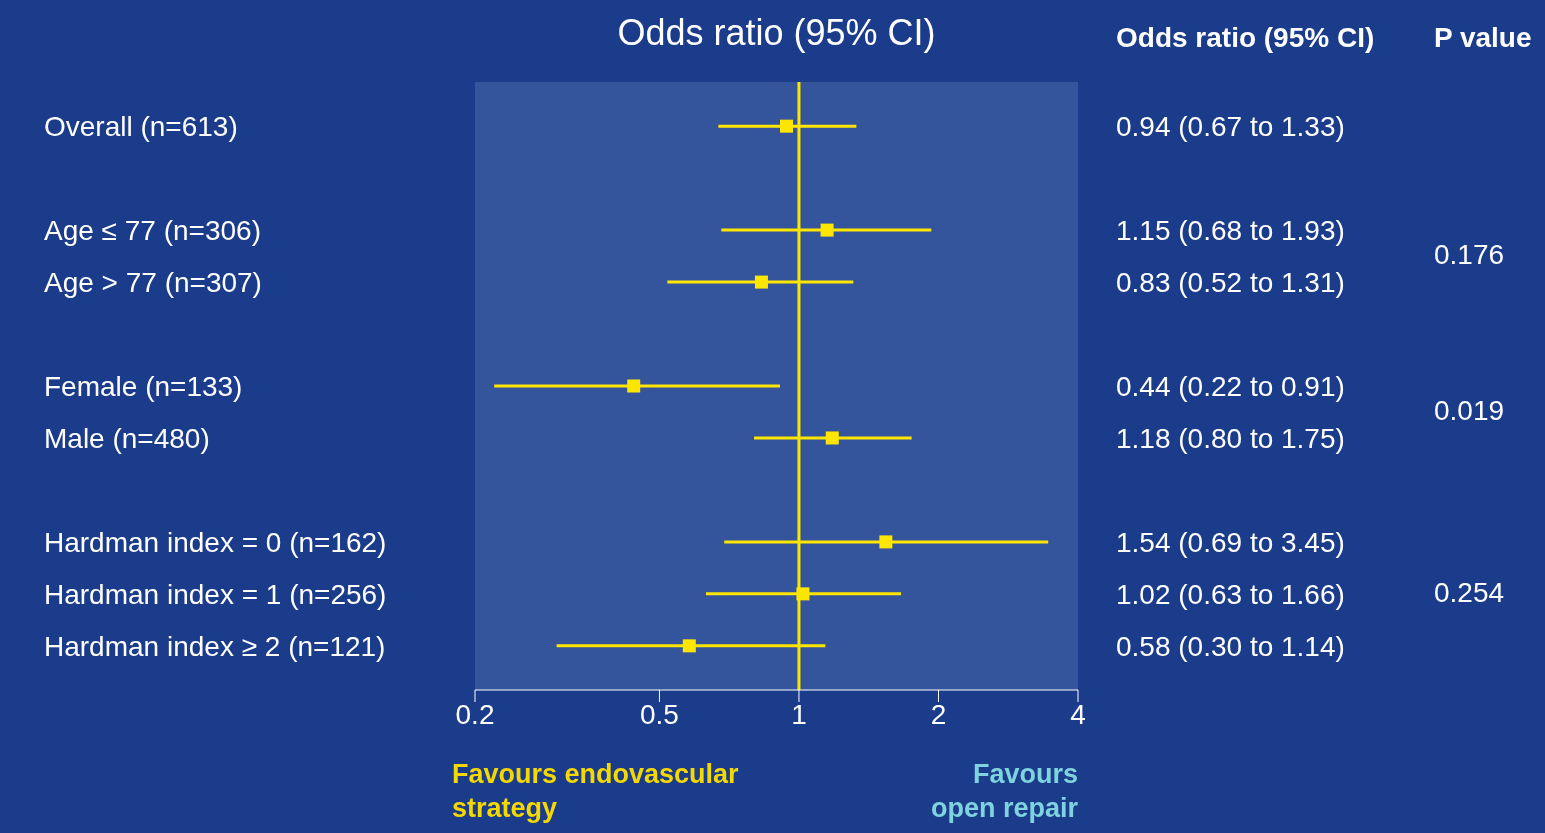 The width and height of the screenshot is (1545, 833). I want to click on y-tick-label: Age ≤ 77 (n=306), so click(152, 231).